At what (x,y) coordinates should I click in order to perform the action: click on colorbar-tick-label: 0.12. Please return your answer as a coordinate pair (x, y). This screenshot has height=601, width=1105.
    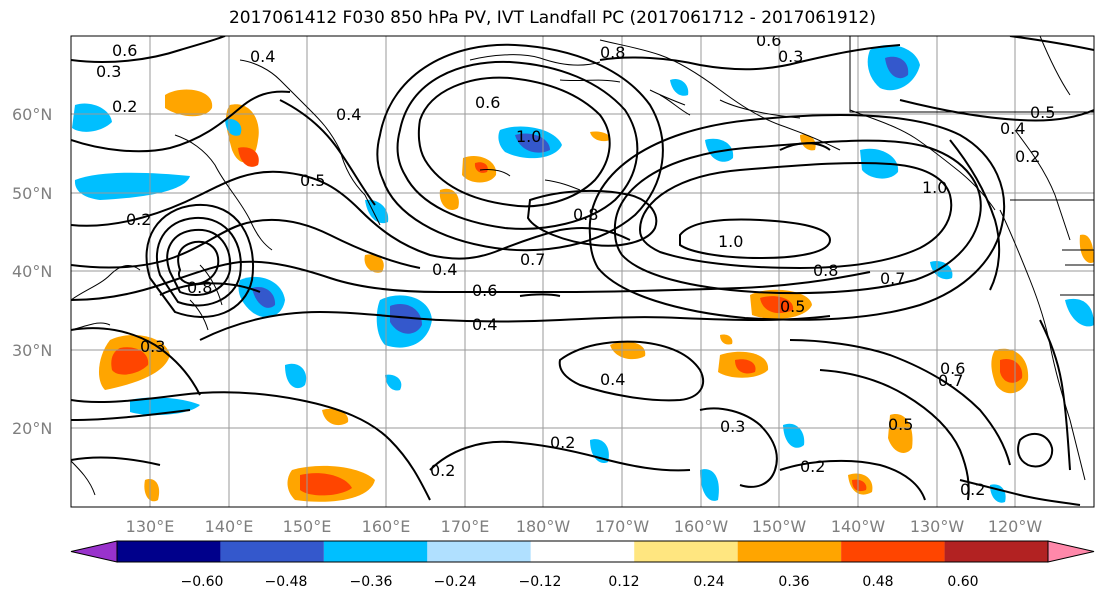
    Looking at the image, I should click on (623, 582).